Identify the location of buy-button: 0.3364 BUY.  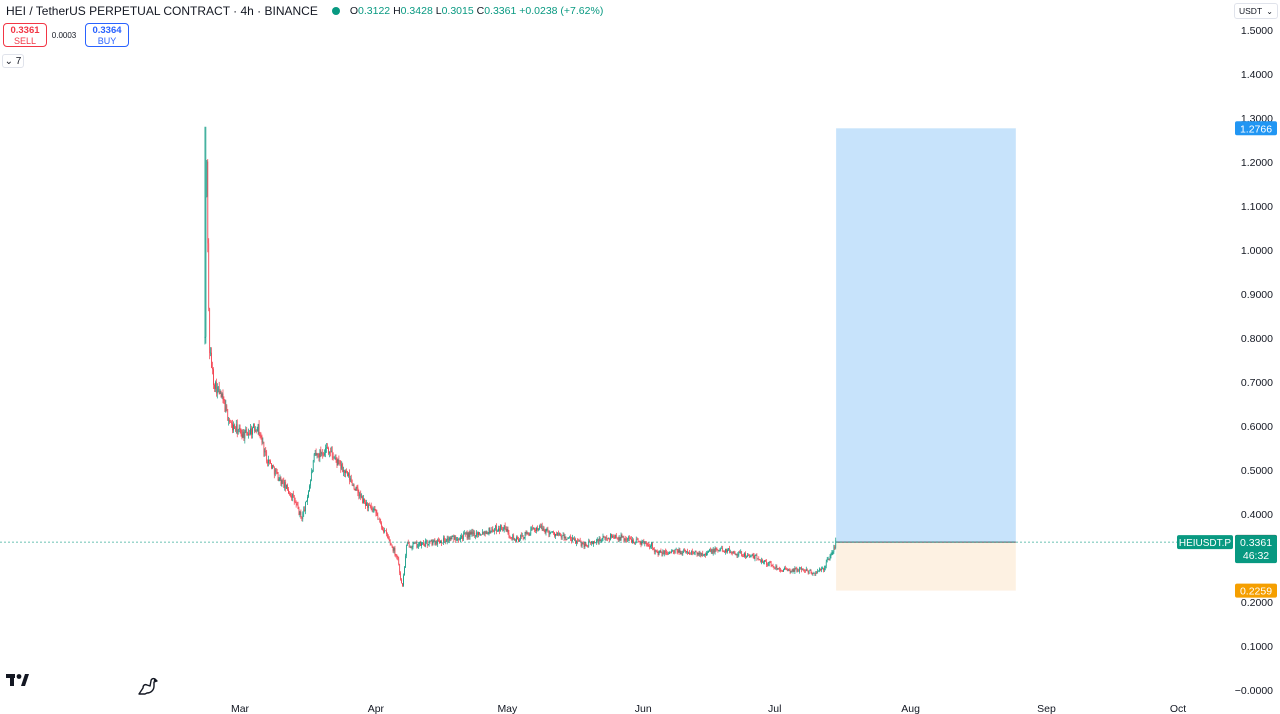
(107, 35).